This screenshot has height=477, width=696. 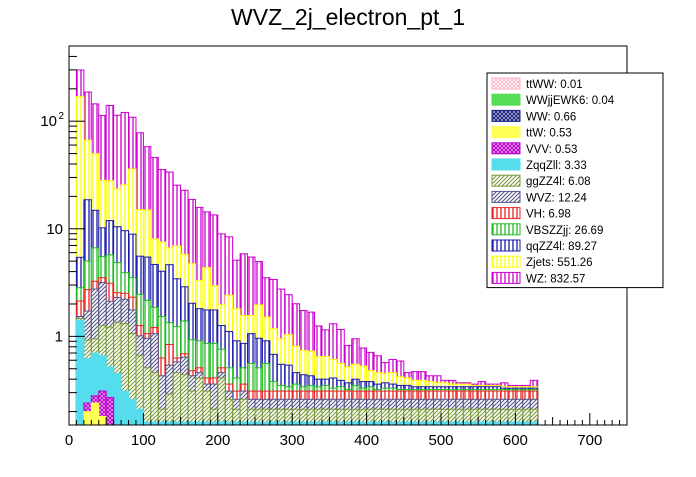 I want to click on legend-entry-zjets: Zjets: 551.26, so click(x=541, y=262).